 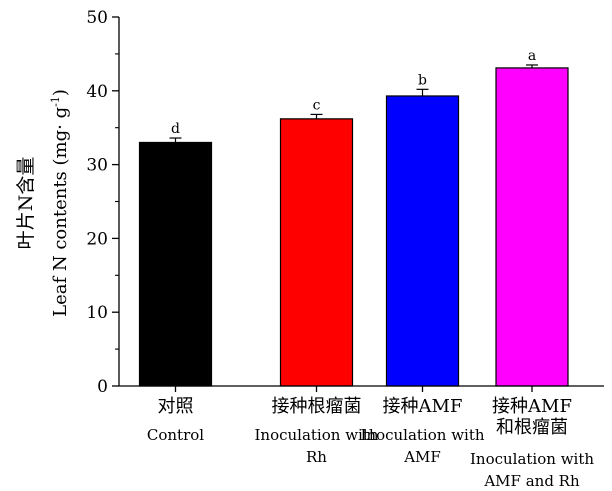 What do you see at coordinates (60, 223) in the screenshot?
I see `y-axis-label-en-main: Leaf N contents (mg` at bounding box center [60, 223].